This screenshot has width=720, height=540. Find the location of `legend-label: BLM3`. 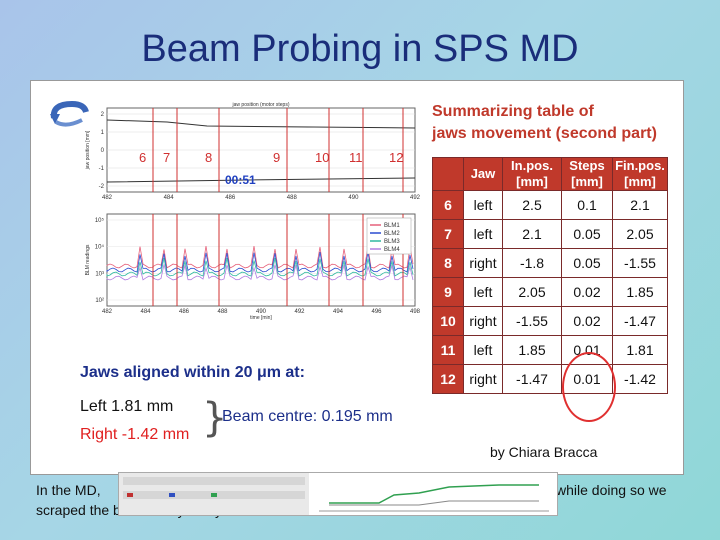

legend-label: BLM3 is located at coordinates (392, 242).